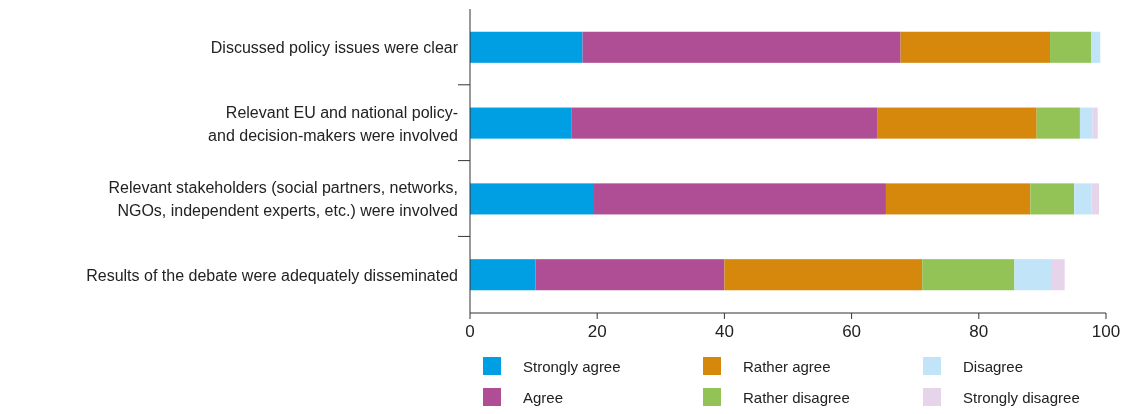 The image size is (1129, 414). Describe the element at coordinates (333, 123) in the screenshot. I see `y-tick-label: Relevant EU and national policy- and decision-makers were involved` at that location.